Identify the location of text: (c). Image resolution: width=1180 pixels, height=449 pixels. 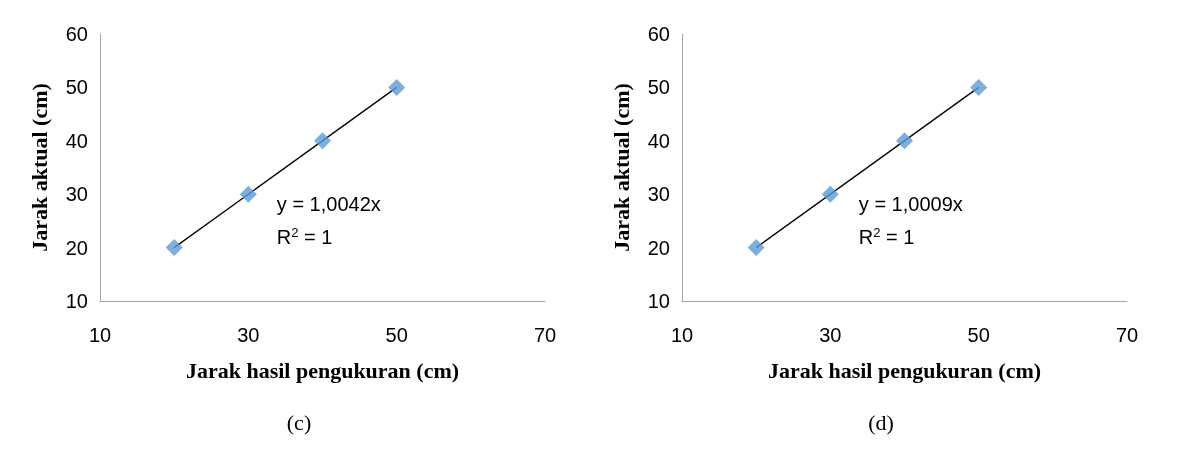
(299, 422).